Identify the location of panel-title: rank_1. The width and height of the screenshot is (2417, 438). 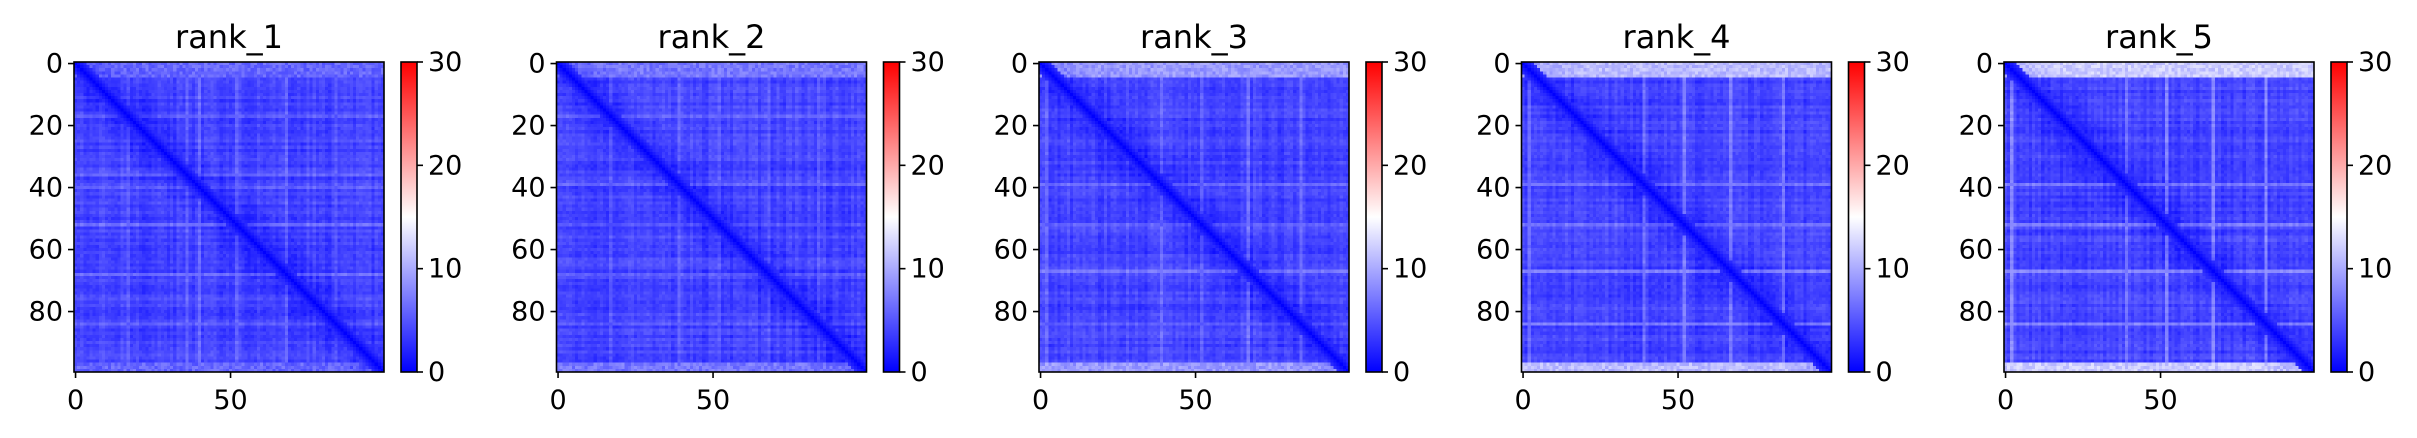
(229, 37).